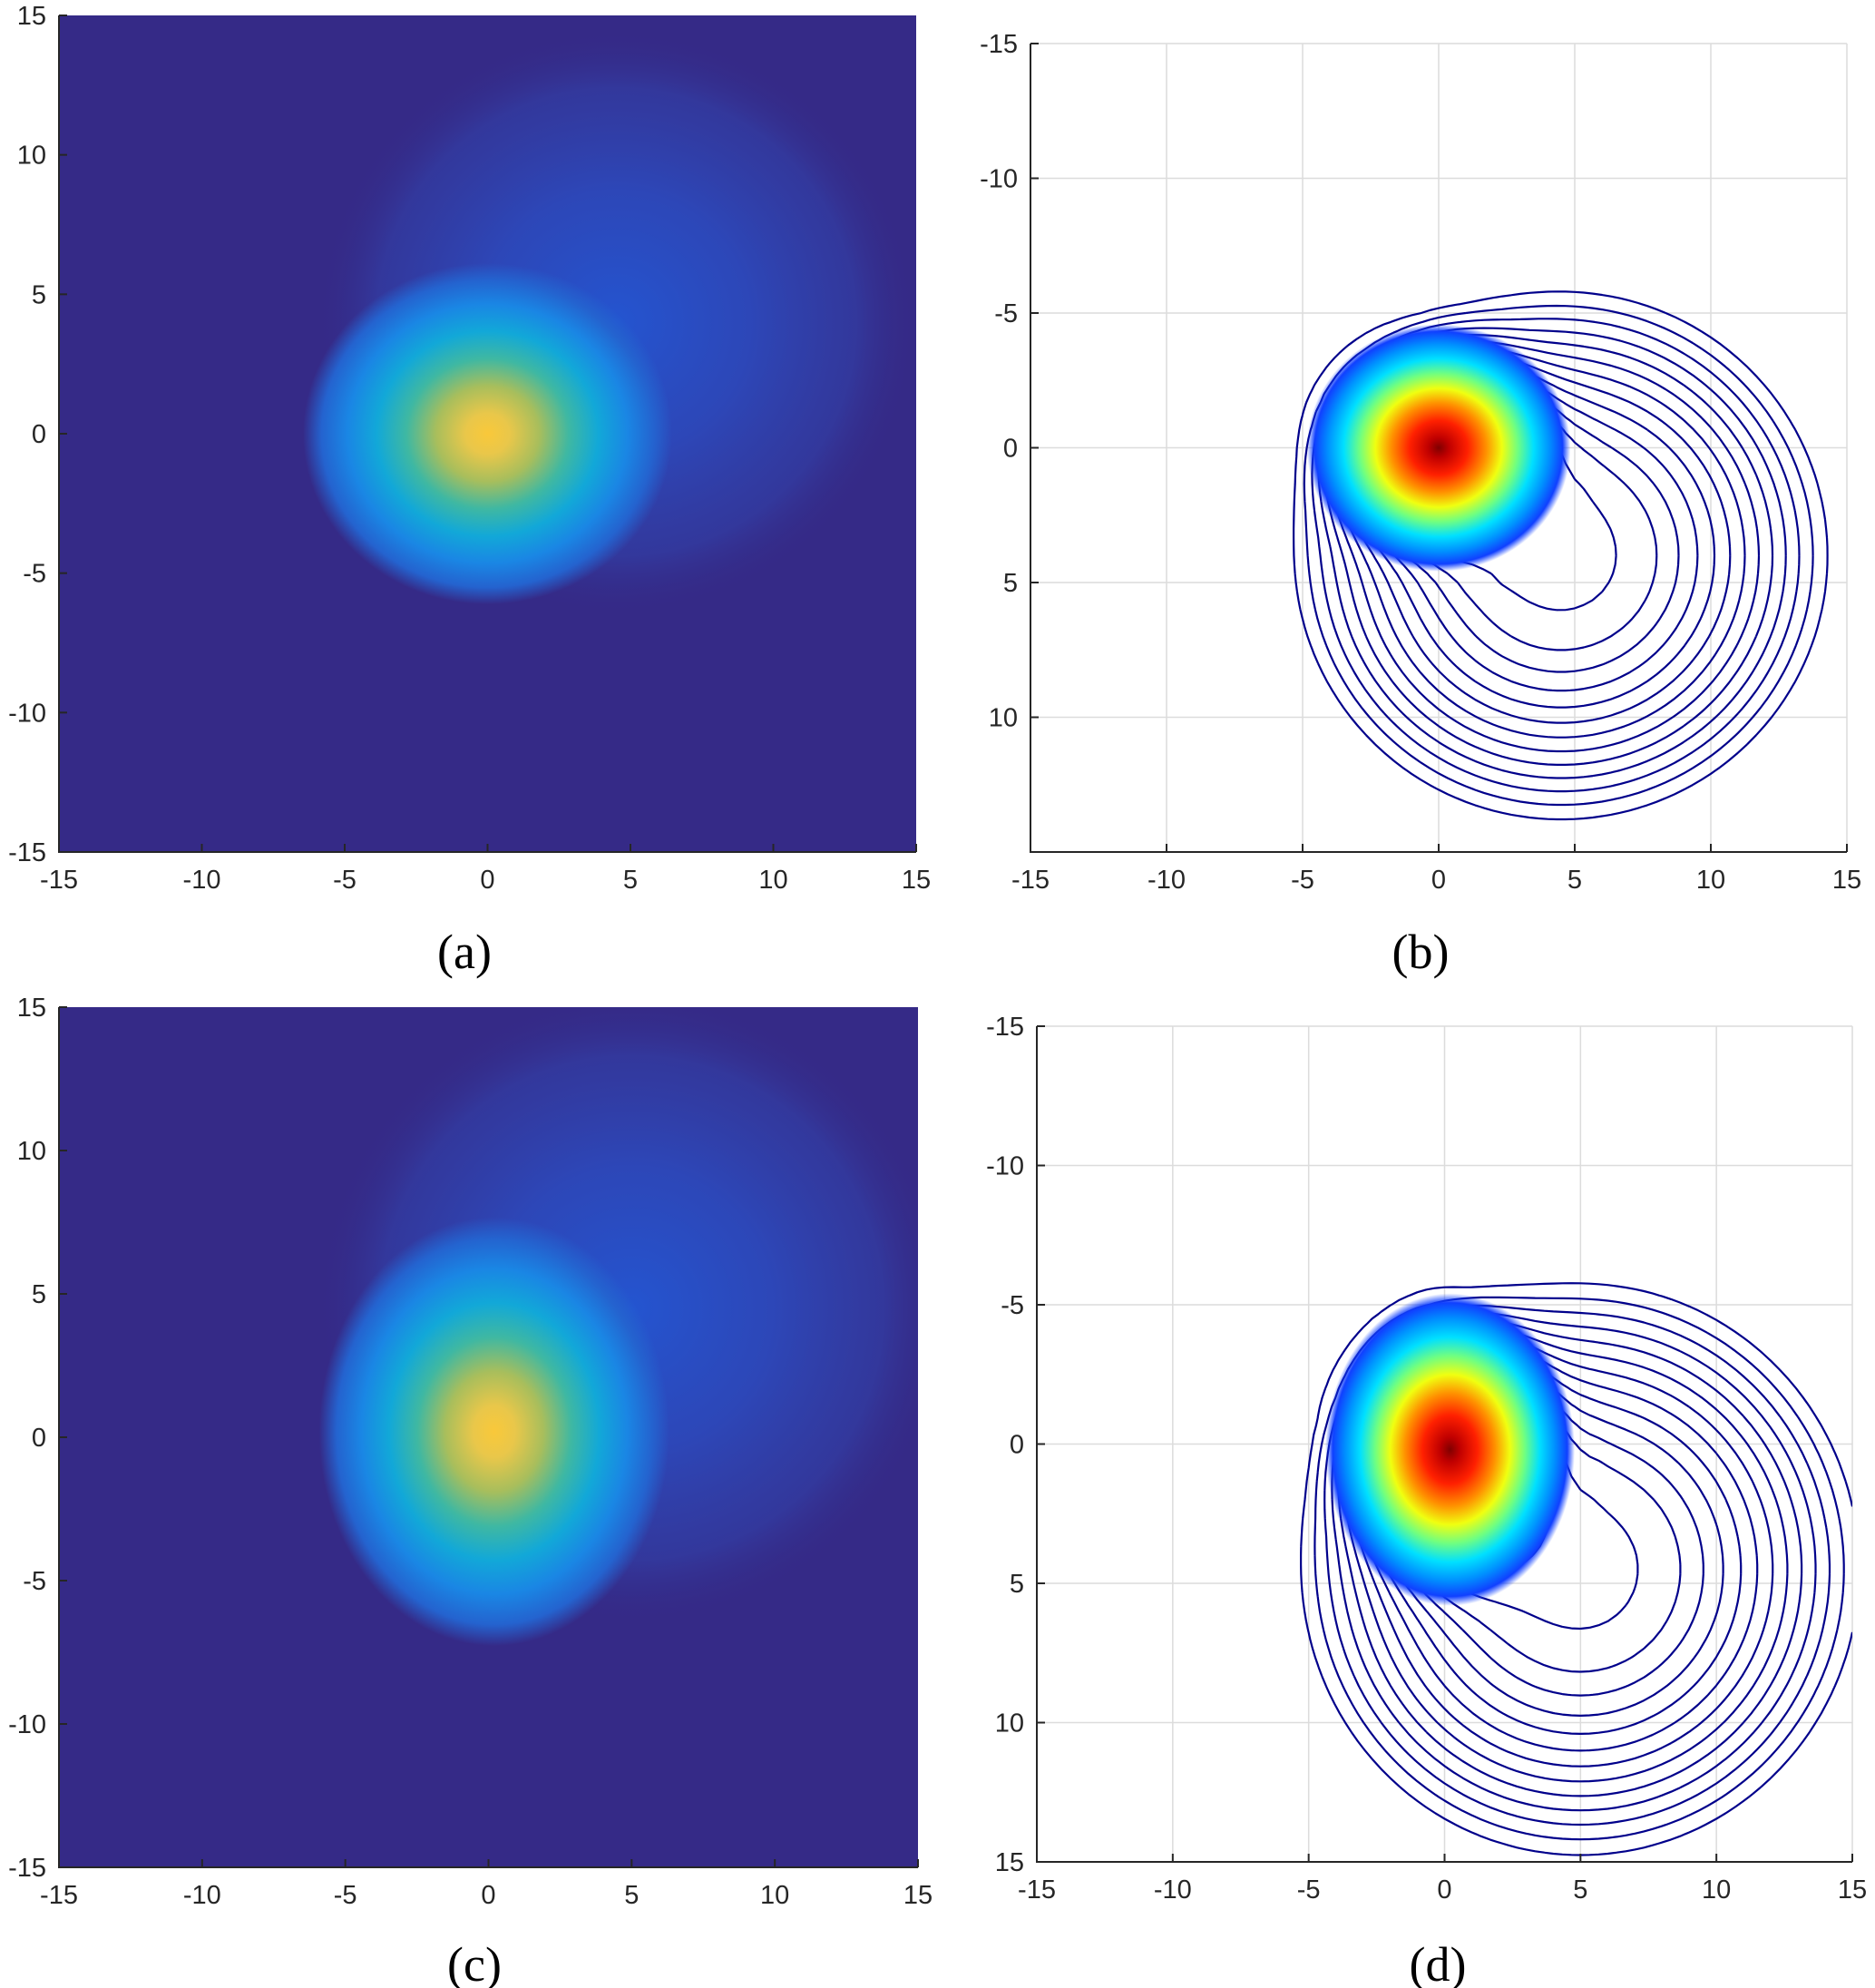 The image size is (1875, 1988). Describe the element at coordinates (1438, 1962) in the screenshot. I see `panel-caption: (d)` at that location.